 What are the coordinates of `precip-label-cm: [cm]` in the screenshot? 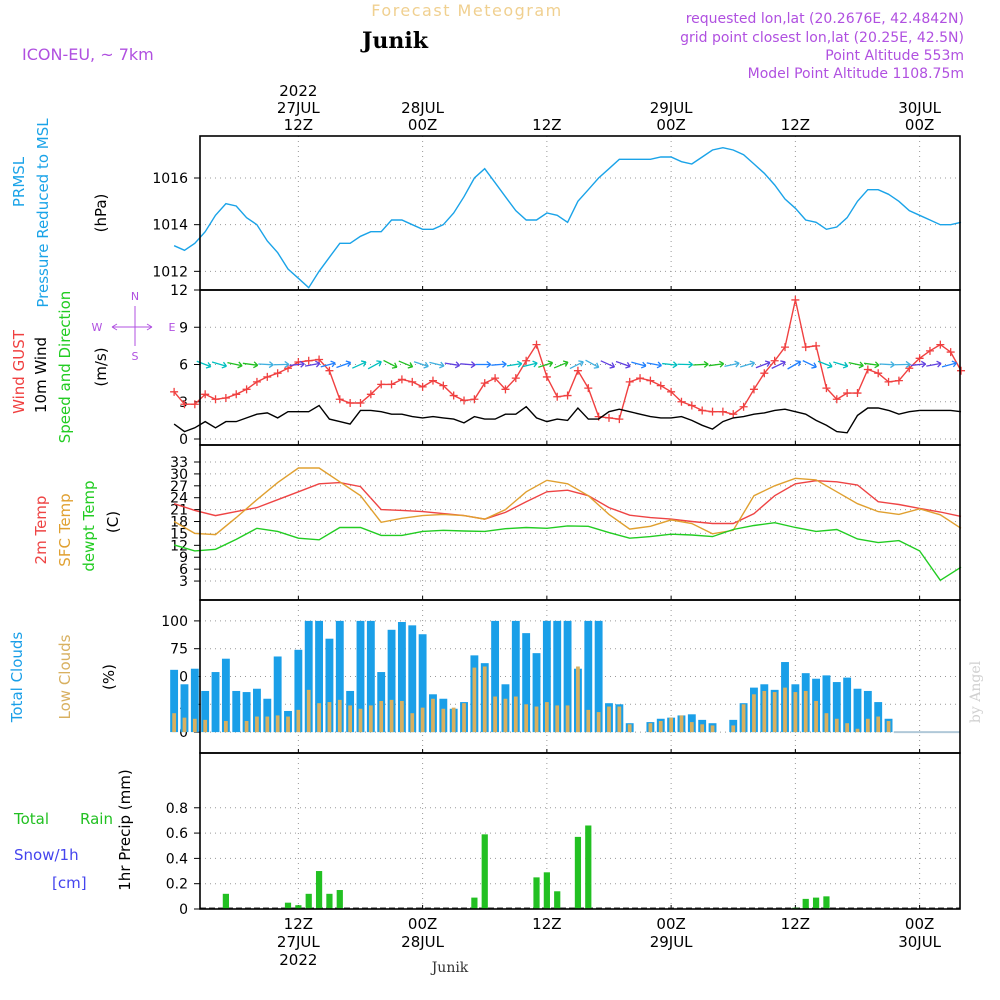 It's located at (69, 883).